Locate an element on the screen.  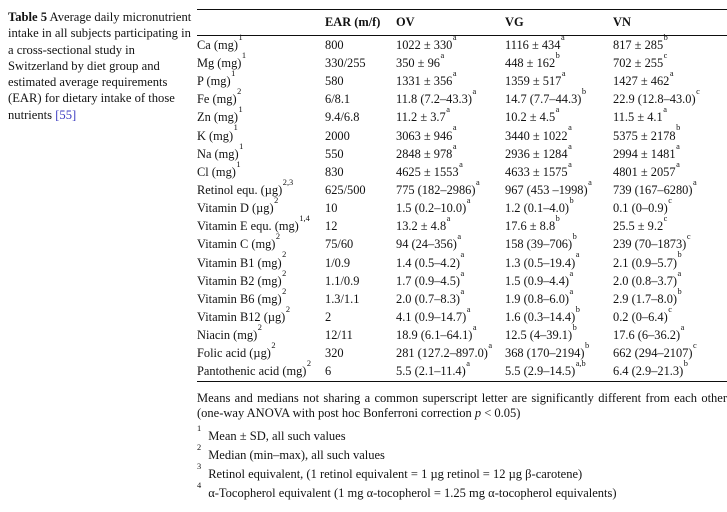
cell-nutrient: Zn (mg)1 is located at coordinates (220, 115).